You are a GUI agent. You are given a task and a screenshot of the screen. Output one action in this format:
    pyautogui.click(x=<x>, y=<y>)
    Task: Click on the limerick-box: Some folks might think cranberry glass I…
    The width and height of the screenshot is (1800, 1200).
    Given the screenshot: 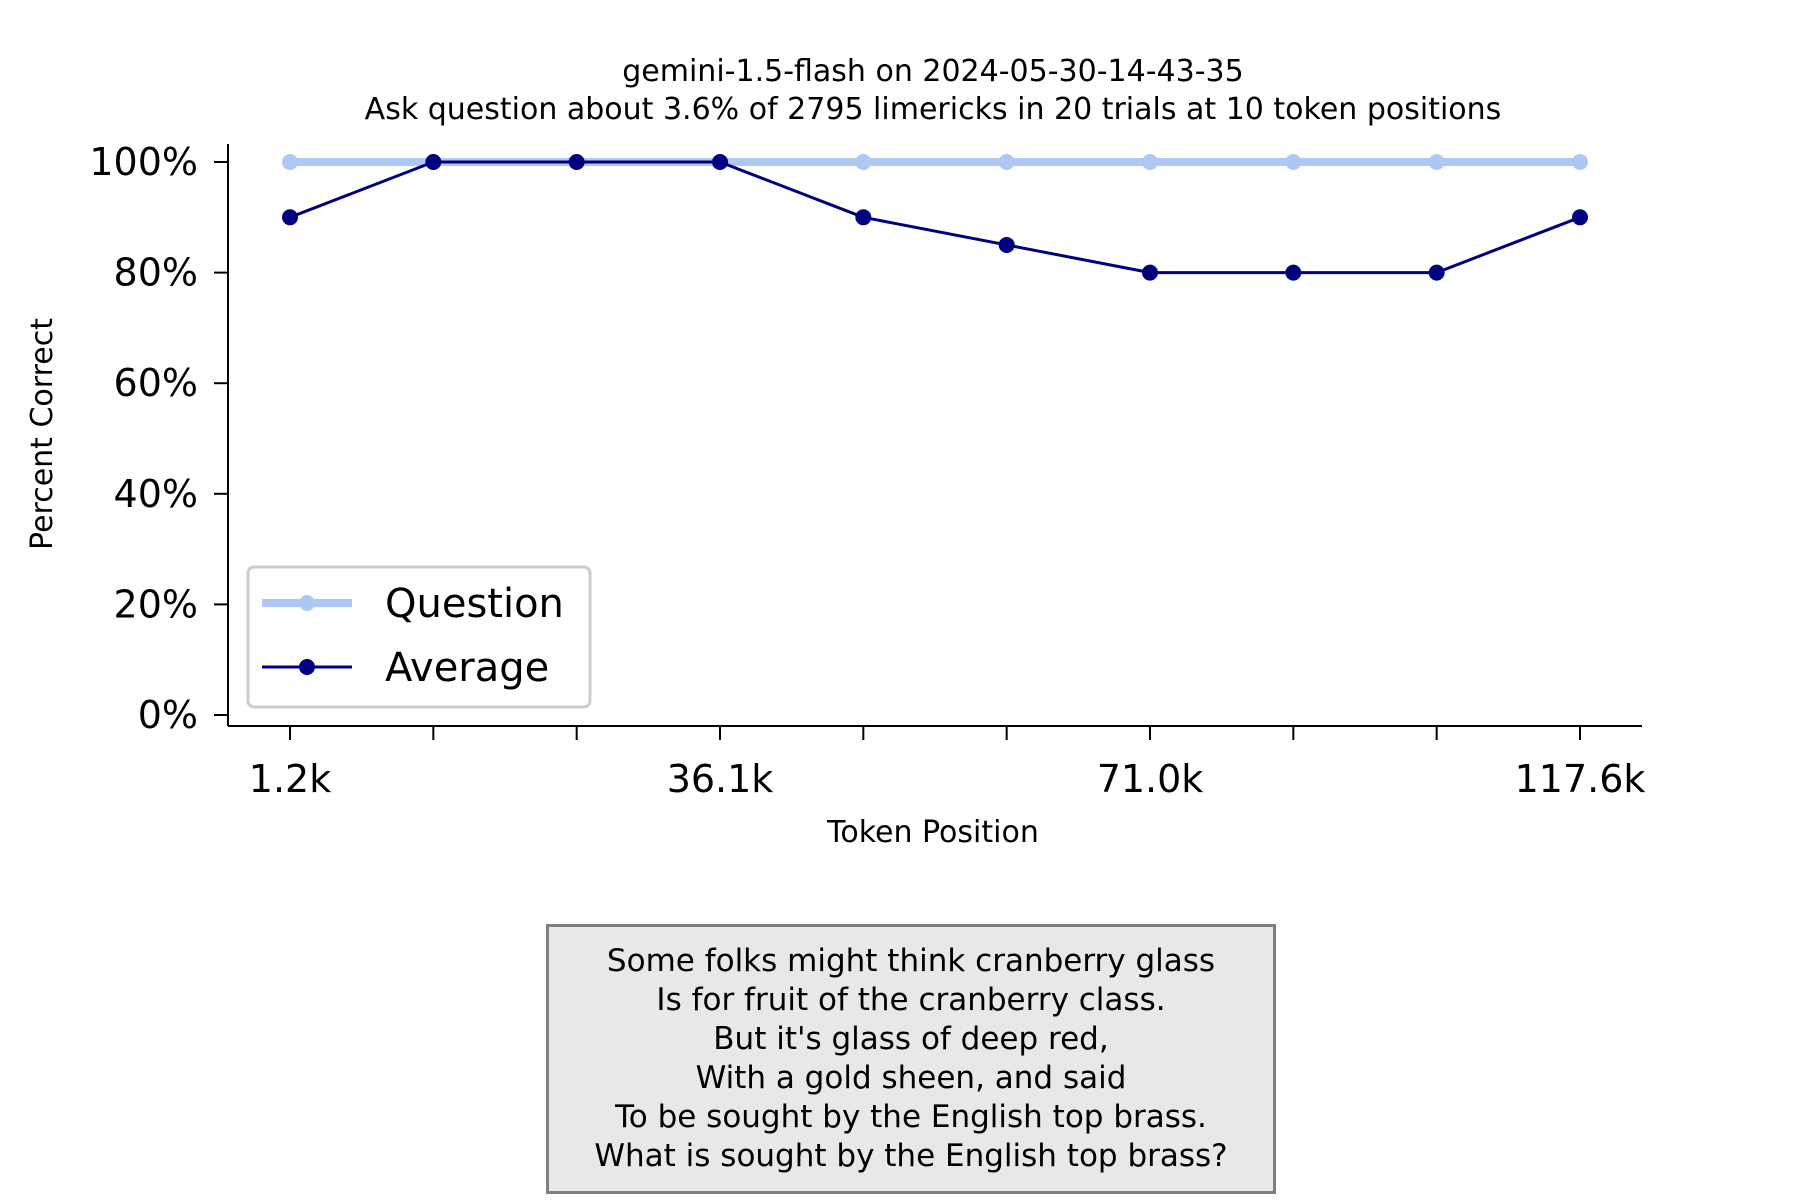 What is the action you would take?
    pyautogui.click(x=911, y=1059)
    